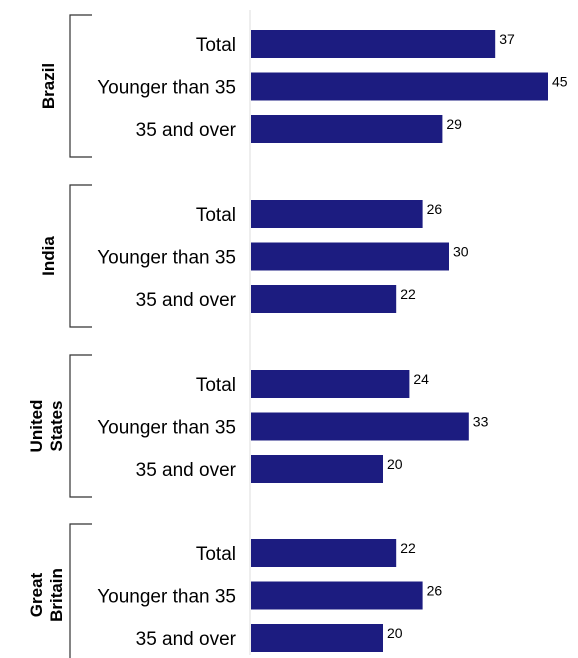 This screenshot has height=658, width=578. I want to click on category-label-united-states-2: 35 and over, so click(186, 470).